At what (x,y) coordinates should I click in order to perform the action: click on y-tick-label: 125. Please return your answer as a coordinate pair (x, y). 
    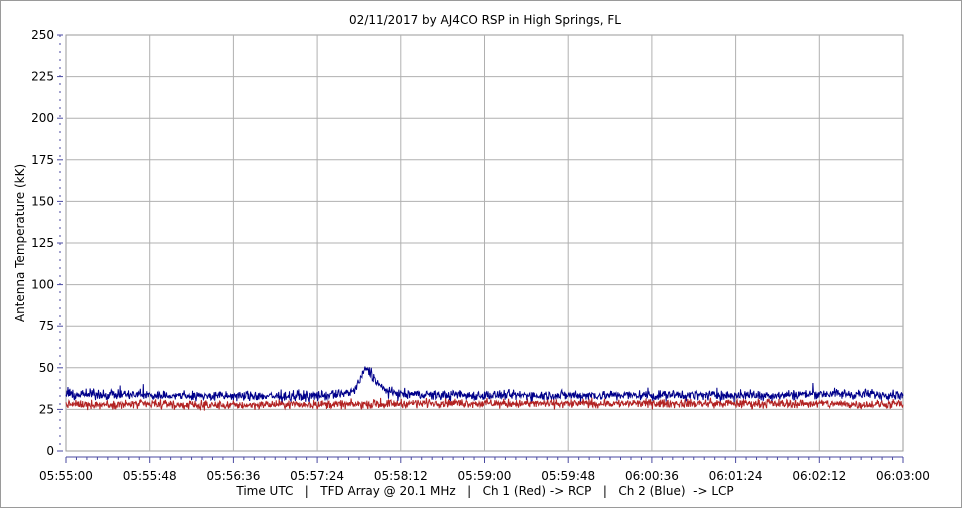
    Looking at the image, I should click on (42, 243).